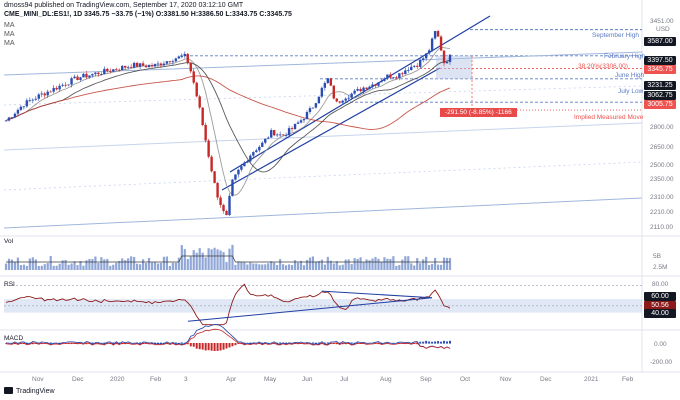 This screenshot has width=680, height=400. Describe the element at coordinates (9, 25) in the screenshot. I see `ma-label-1: MA` at that location.